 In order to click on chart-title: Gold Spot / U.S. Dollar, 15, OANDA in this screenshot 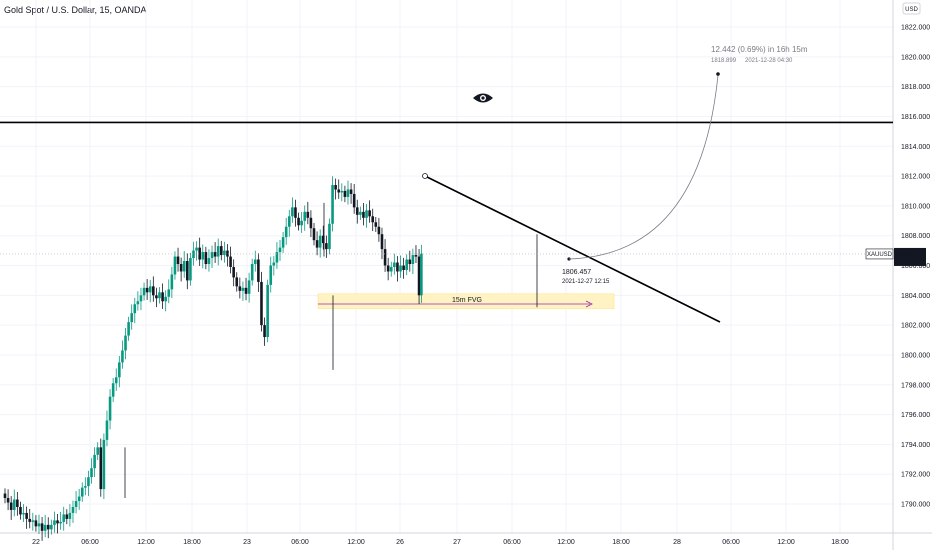, I will do `click(75, 10)`.